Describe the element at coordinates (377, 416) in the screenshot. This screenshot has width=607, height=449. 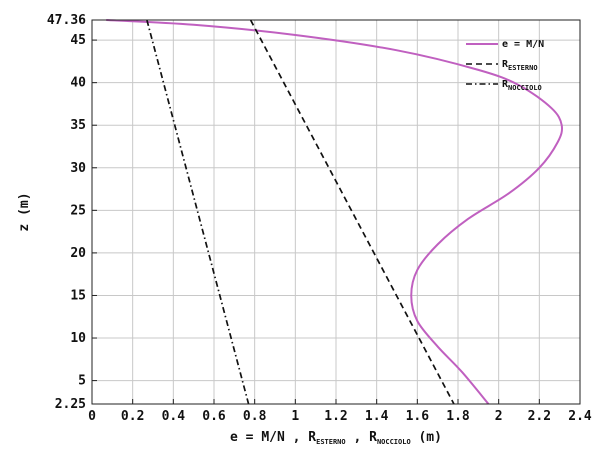
I see `x-tick-label: 1.4` at that location.